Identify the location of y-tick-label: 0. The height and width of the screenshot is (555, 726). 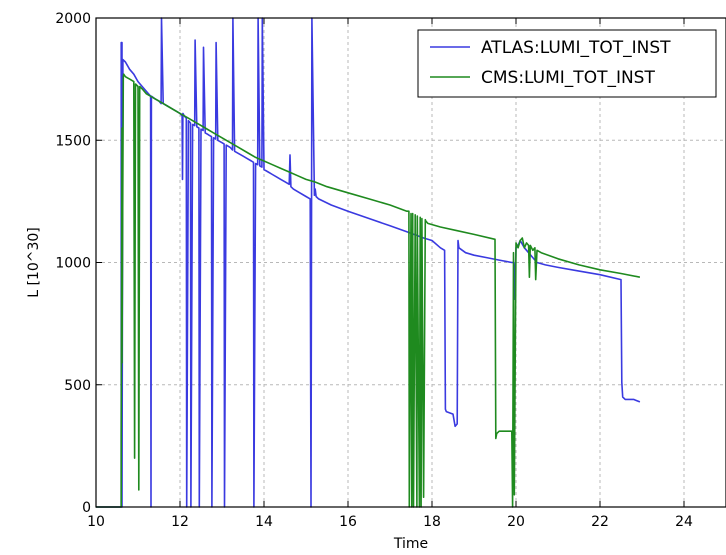
(86, 508).